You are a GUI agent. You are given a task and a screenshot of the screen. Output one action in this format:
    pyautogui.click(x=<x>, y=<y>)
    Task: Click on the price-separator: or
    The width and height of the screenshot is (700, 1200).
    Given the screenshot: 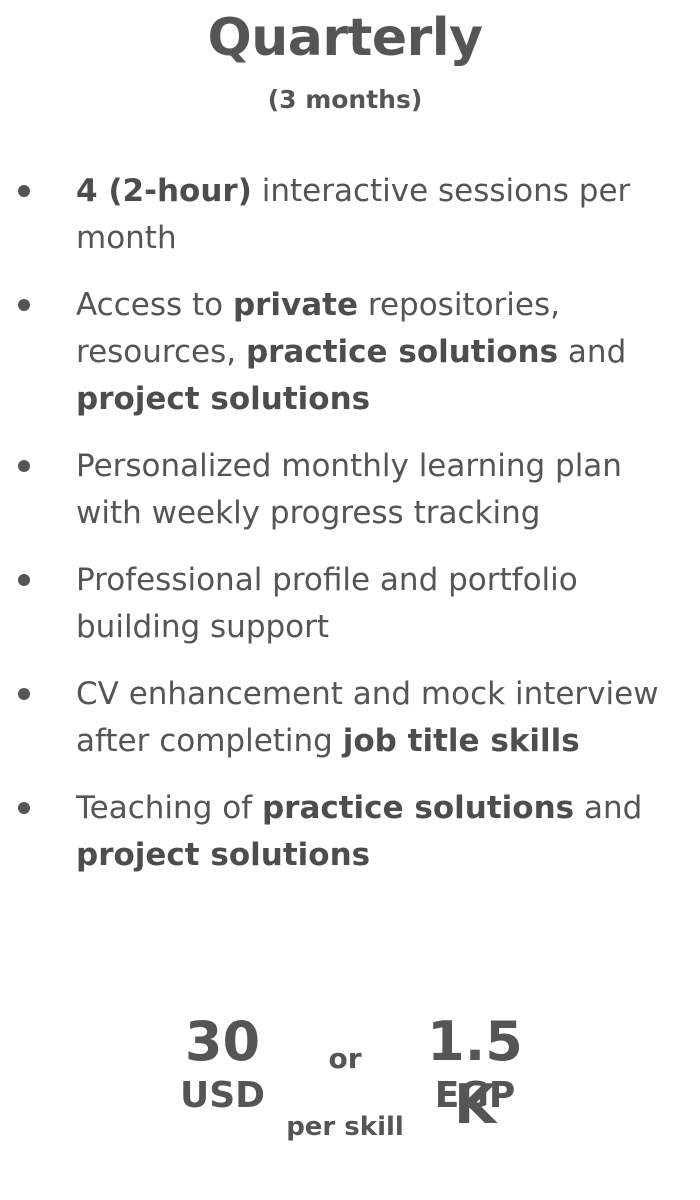 What is the action you would take?
    pyautogui.click(x=345, y=1058)
    